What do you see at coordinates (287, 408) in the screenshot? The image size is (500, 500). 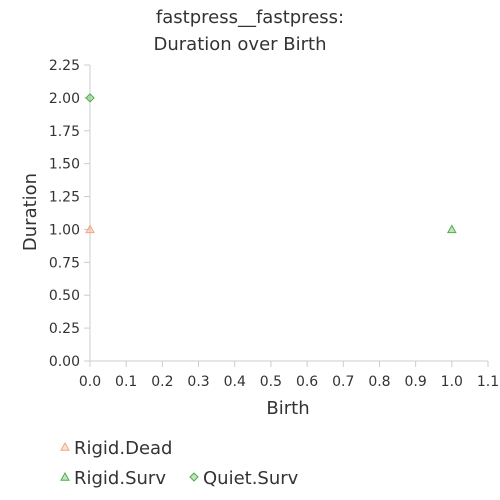 I see `x-axis-label: Birth` at bounding box center [287, 408].